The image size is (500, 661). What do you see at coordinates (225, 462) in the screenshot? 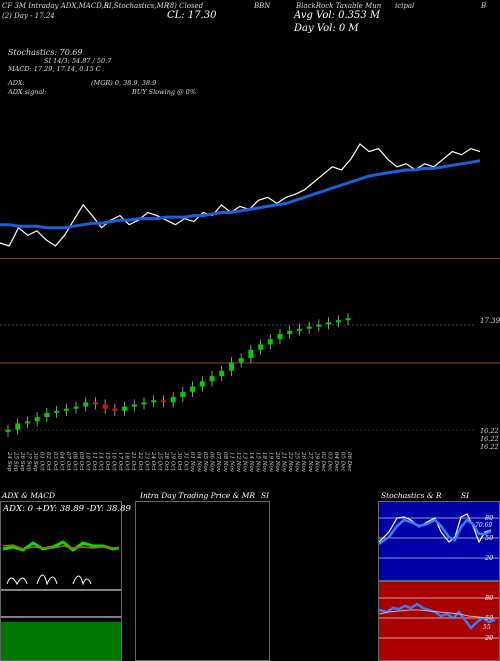
I see `date-label: 08 Nov` at bounding box center [225, 462].